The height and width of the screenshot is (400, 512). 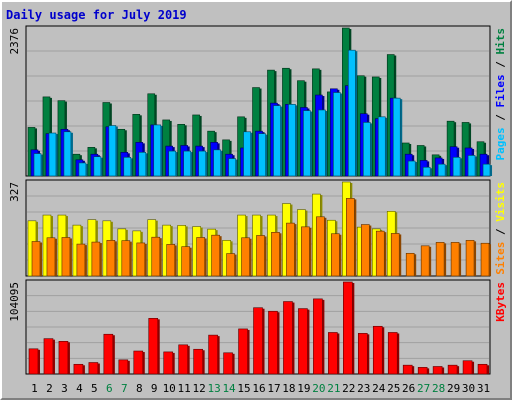 What do you see at coordinates (109, 388) in the screenshot?
I see `x-tick-label: 6` at bounding box center [109, 388].